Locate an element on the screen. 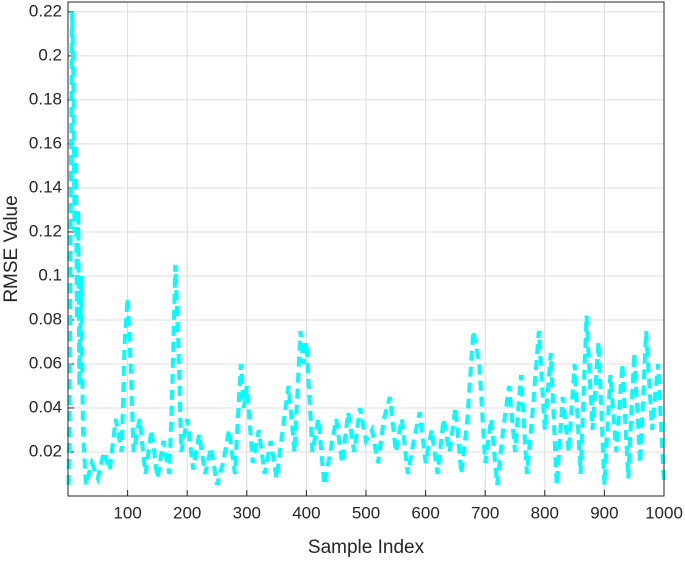 This screenshot has width=685, height=564. y-tick-label: 0.2 is located at coordinates (50, 54).